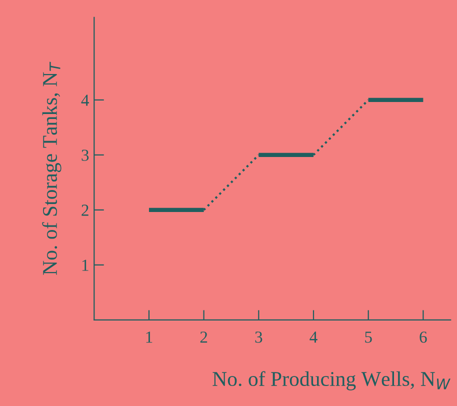 Image resolution: width=457 pixels, height=406 pixels. What do you see at coordinates (258, 337) in the screenshot?
I see `x-tick-label: 3` at bounding box center [258, 337].